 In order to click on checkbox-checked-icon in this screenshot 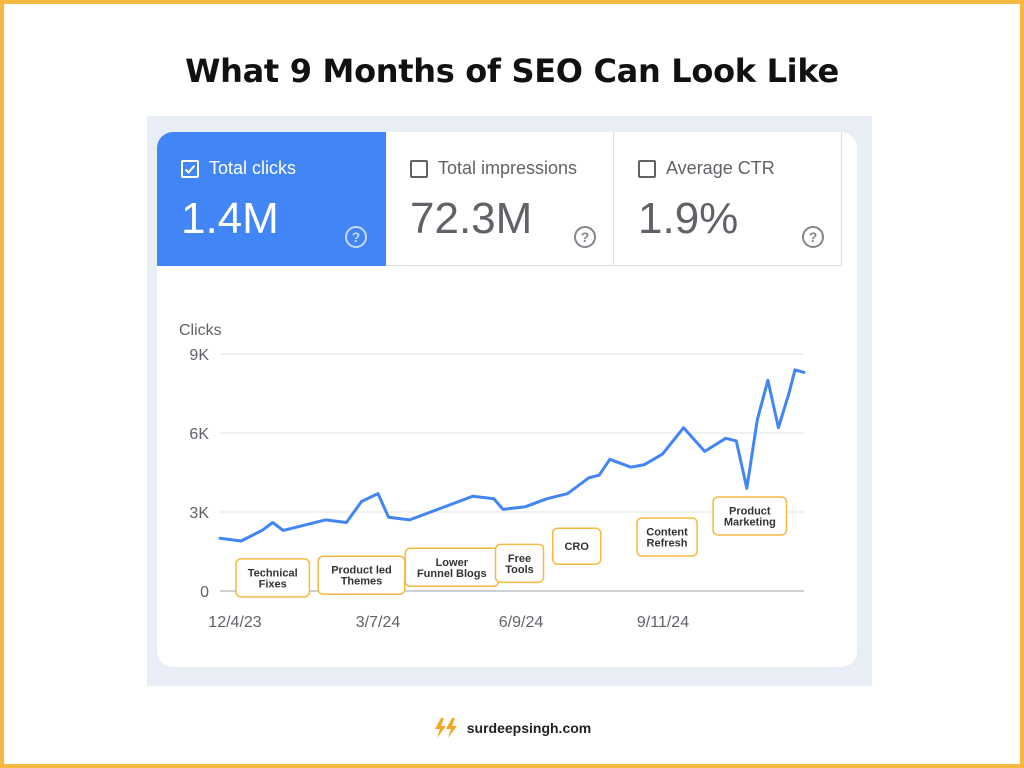, I will do `click(190, 169)`.